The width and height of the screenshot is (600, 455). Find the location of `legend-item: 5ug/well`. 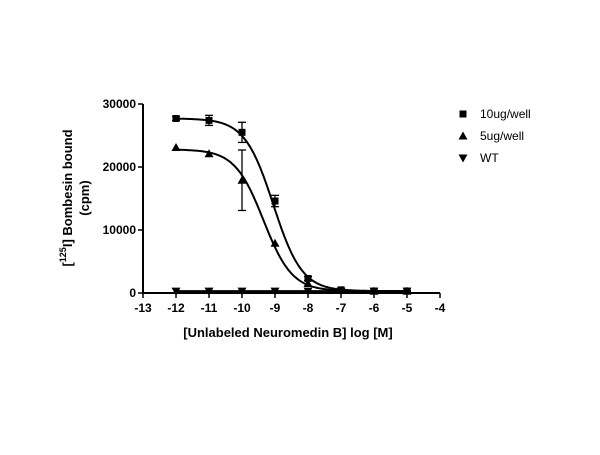

legend-item: 5ug/well is located at coordinates (491, 136).